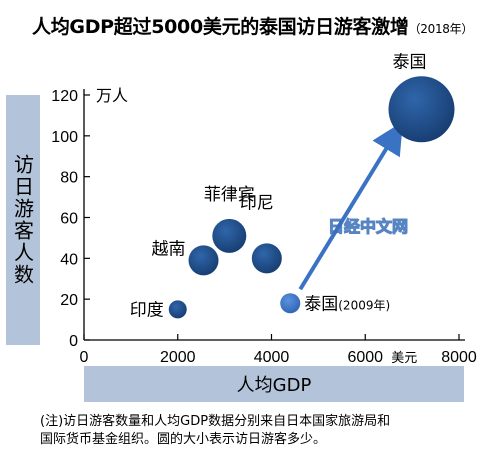  What do you see at coordinates (459, 357) in the screenshot?
I see `x-tick-label: 8000` at bounding box center [459, 357].